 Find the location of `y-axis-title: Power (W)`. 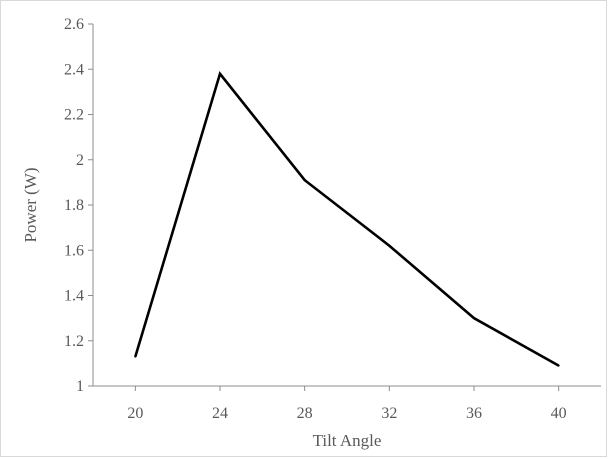

y-axis-title: Power (W) is located at coordinates (30, 204).